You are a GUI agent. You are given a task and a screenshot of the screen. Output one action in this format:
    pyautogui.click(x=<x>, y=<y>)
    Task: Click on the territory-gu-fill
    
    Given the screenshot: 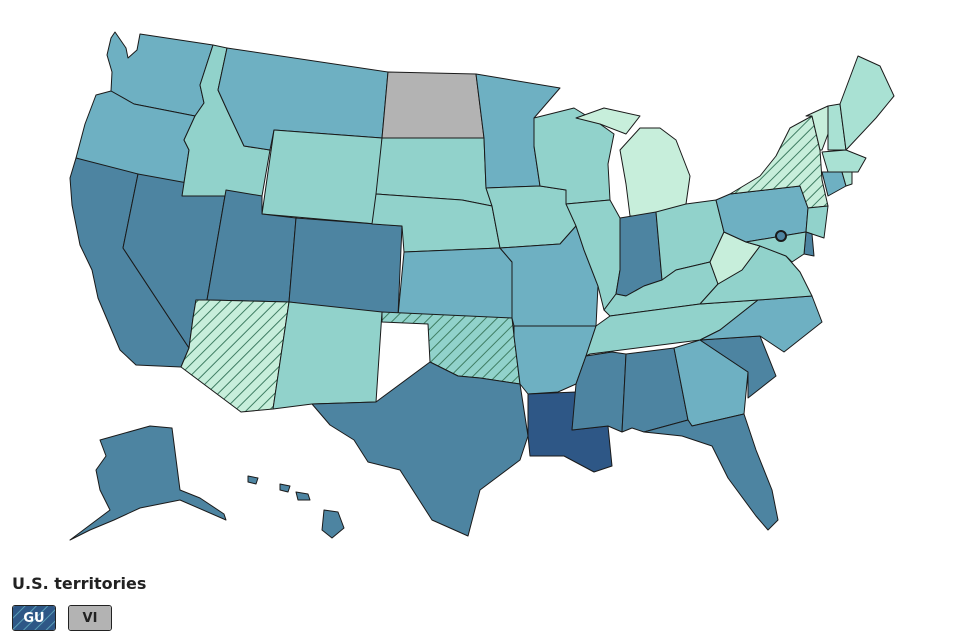 What is the action you would take?
    pyautogui.click(x=34, y=618)
    